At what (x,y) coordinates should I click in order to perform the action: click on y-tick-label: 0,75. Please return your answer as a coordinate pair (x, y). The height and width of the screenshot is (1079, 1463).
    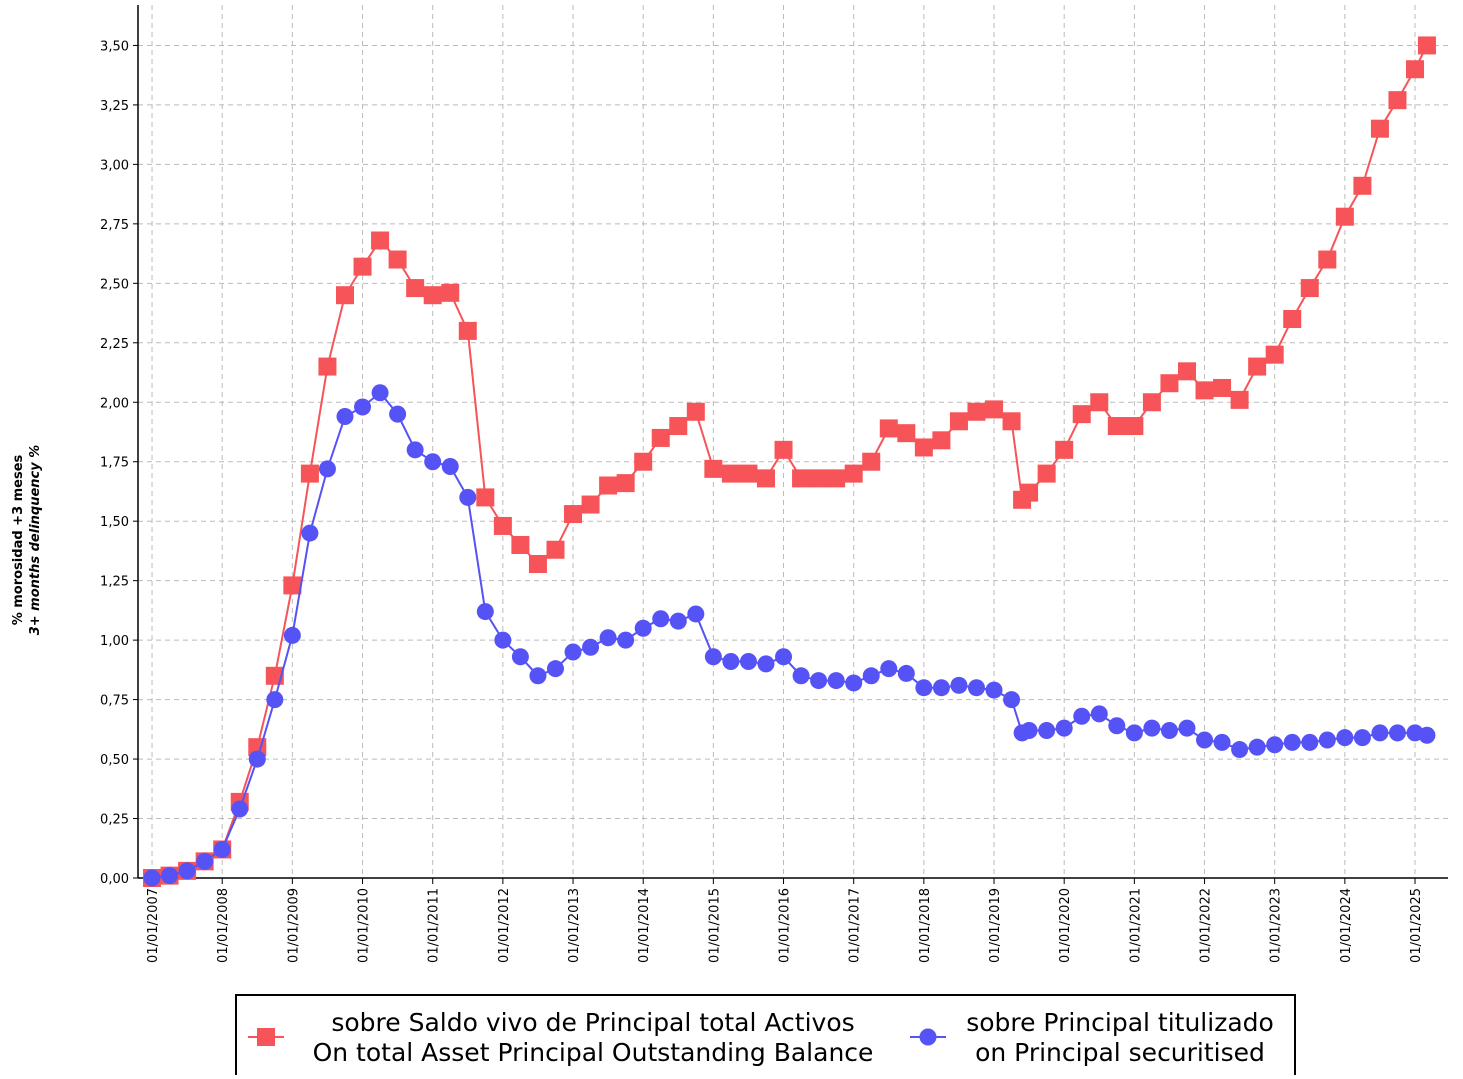
    Looking at the image, I should click on (114, 701).